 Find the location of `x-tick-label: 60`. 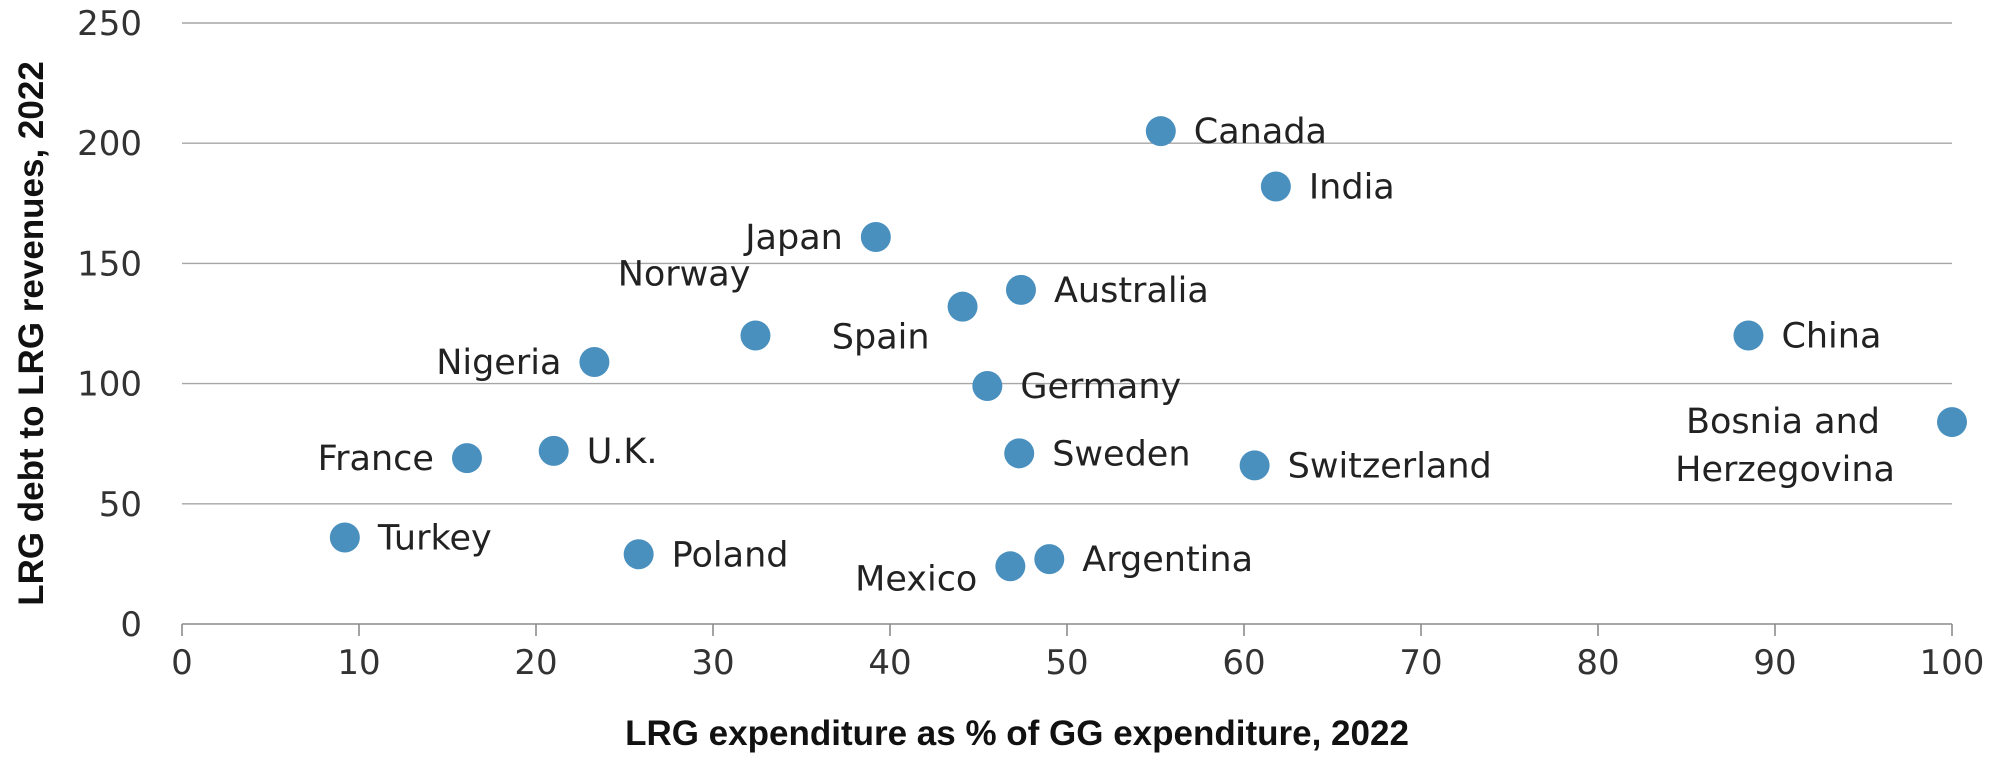

x-tick-label: 60 is located at coordinates (1243, 663).